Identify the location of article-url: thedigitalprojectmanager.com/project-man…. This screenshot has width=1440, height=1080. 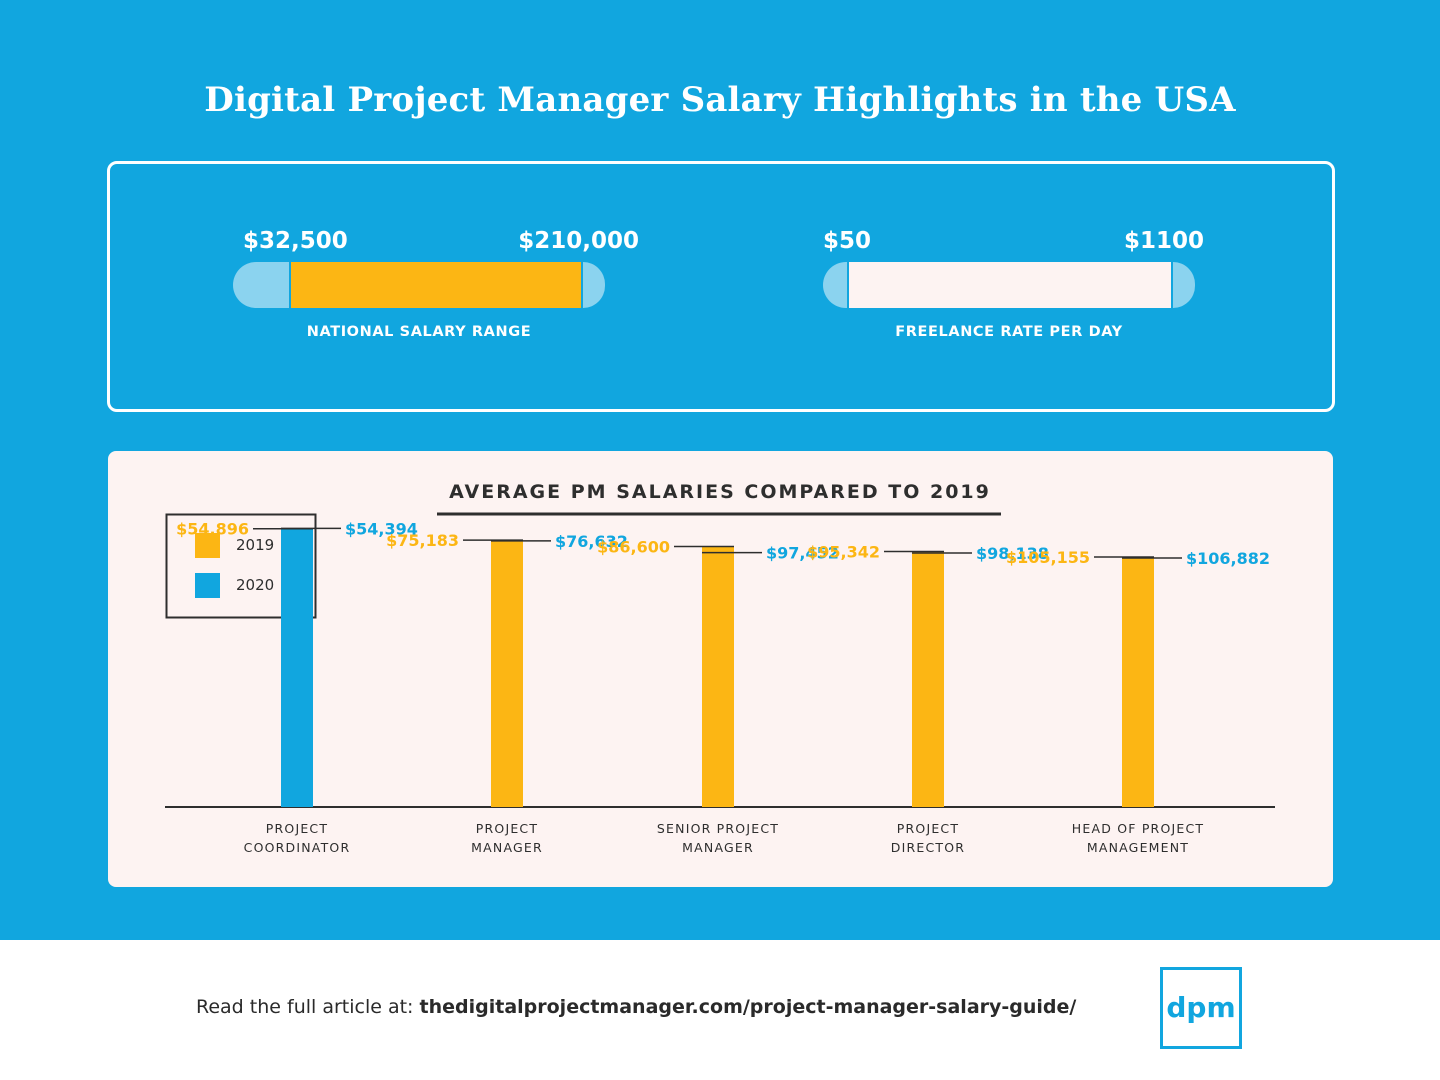
(748, 1007).